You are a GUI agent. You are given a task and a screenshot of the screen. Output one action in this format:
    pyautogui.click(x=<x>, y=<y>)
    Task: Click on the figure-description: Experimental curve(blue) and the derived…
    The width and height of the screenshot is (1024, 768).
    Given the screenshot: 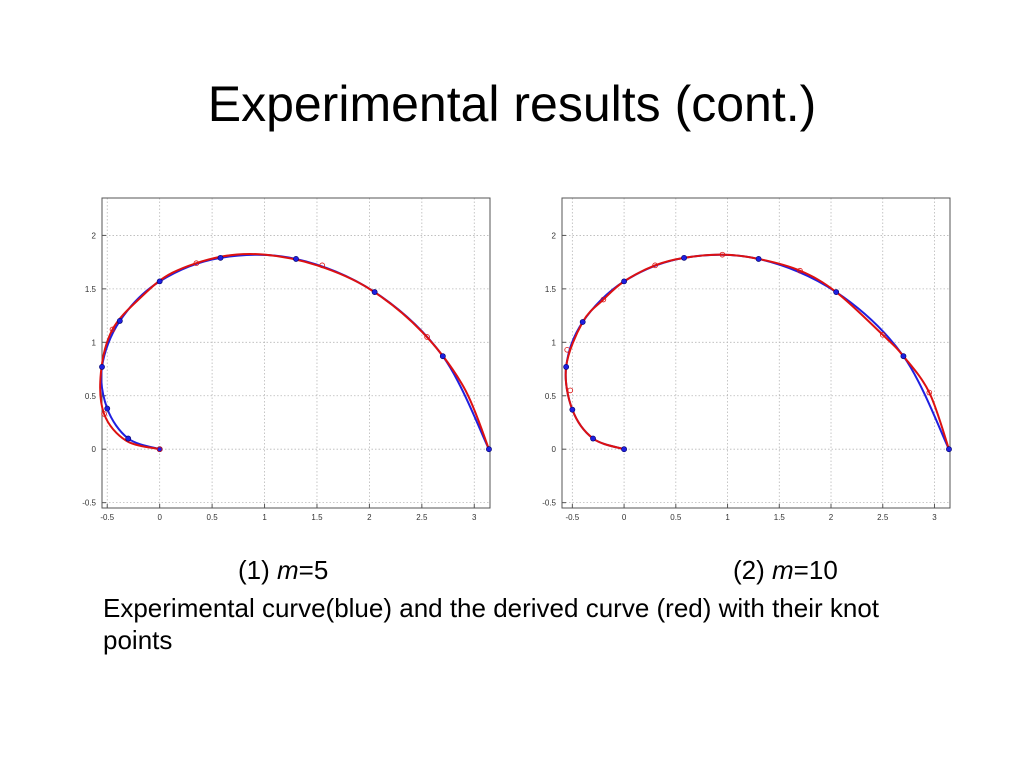 What is the action you would take?
    pyautogui.click(x=491, y=624)
    